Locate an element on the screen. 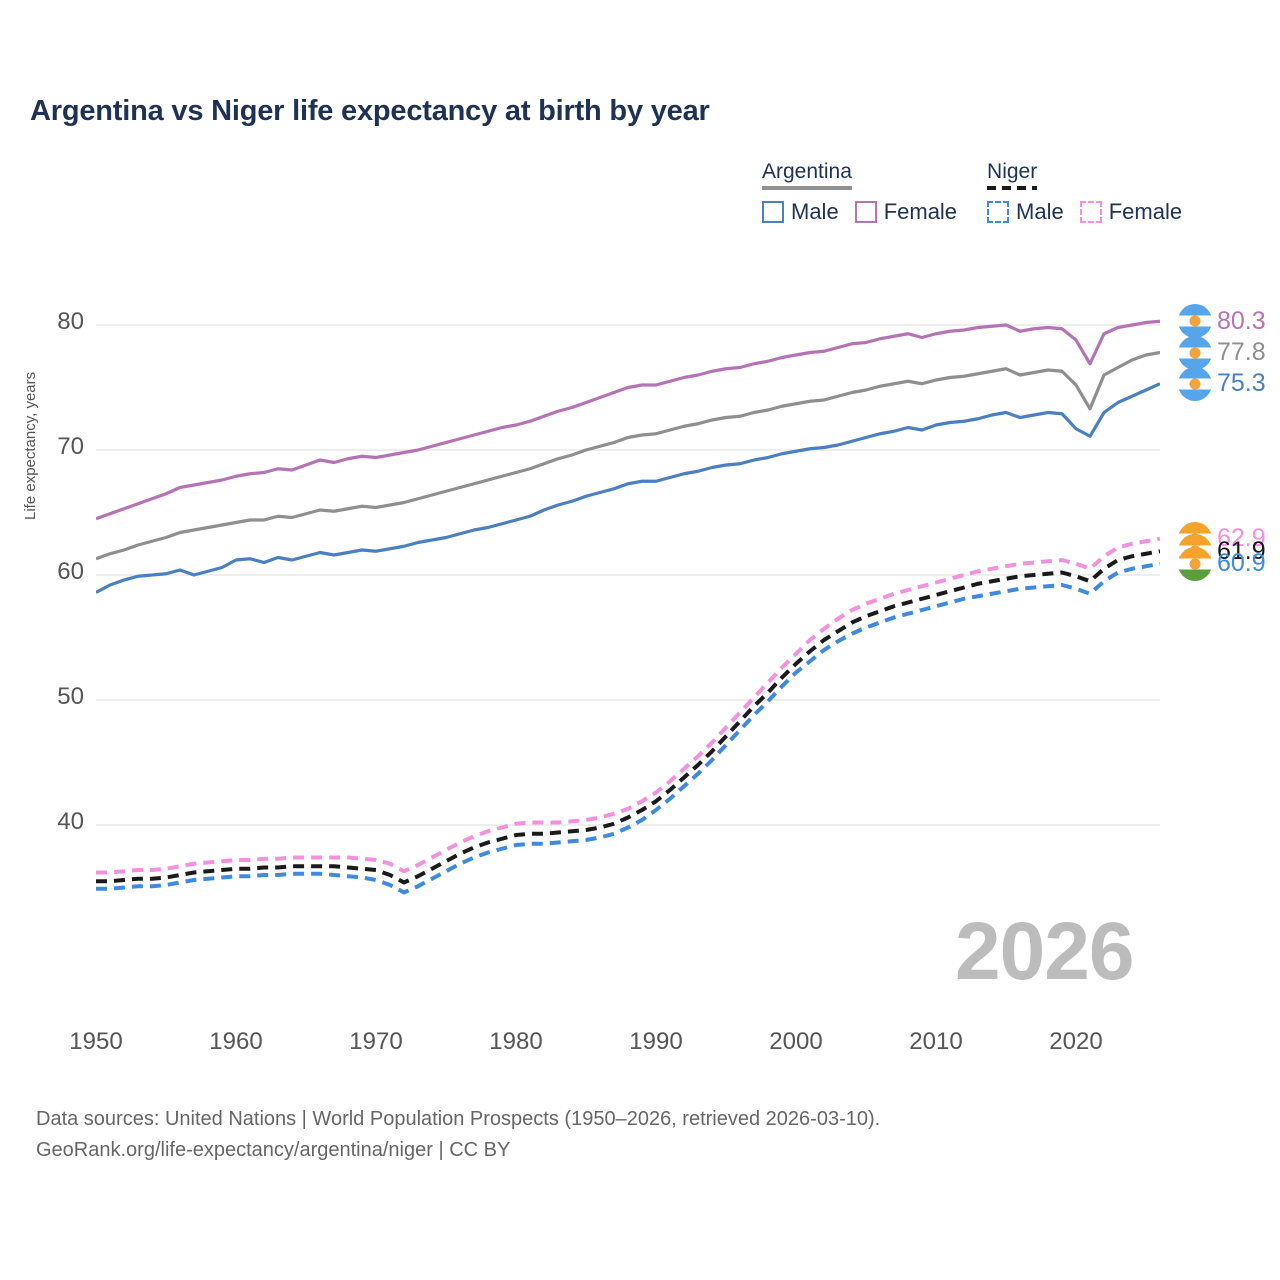 The width and height of the screenshot is (1280, 1280). legend-item-argentina-female: Female is located at coordinates (906, 212).